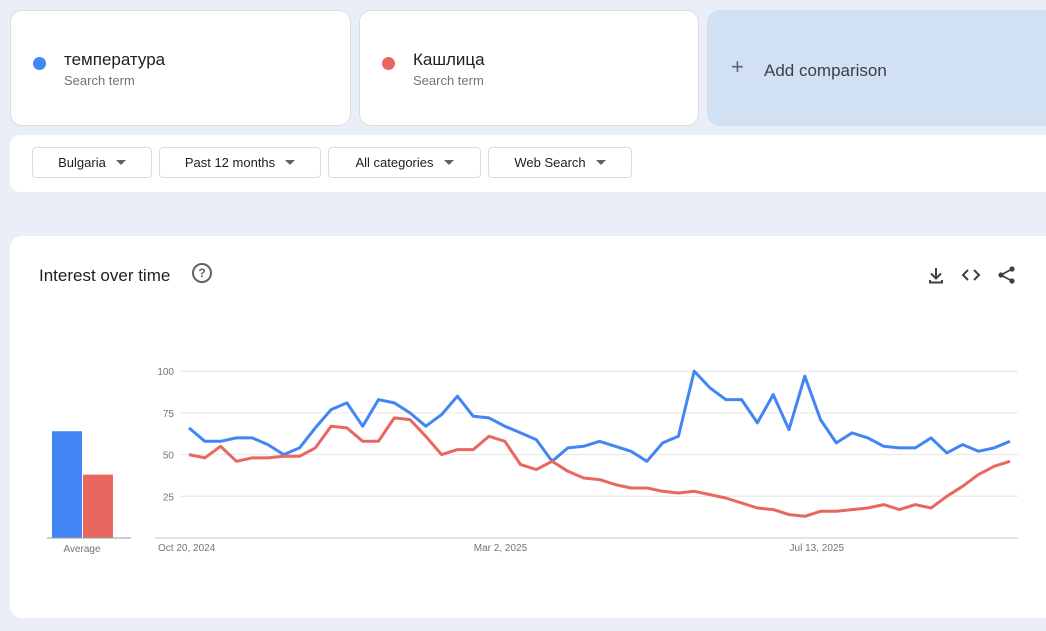 Image resolution: width=1046 pixels, height=631 pixels. I want to click on help-icon: ?, so click(202, 273).